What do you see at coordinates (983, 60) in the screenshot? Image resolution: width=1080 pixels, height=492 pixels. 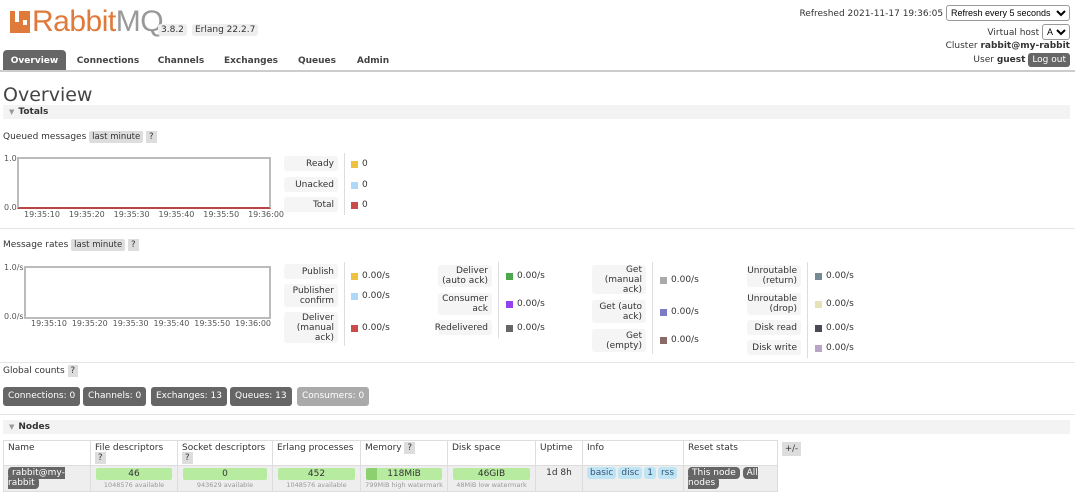 I see `user-label: User` at bounding box center [983, 60].